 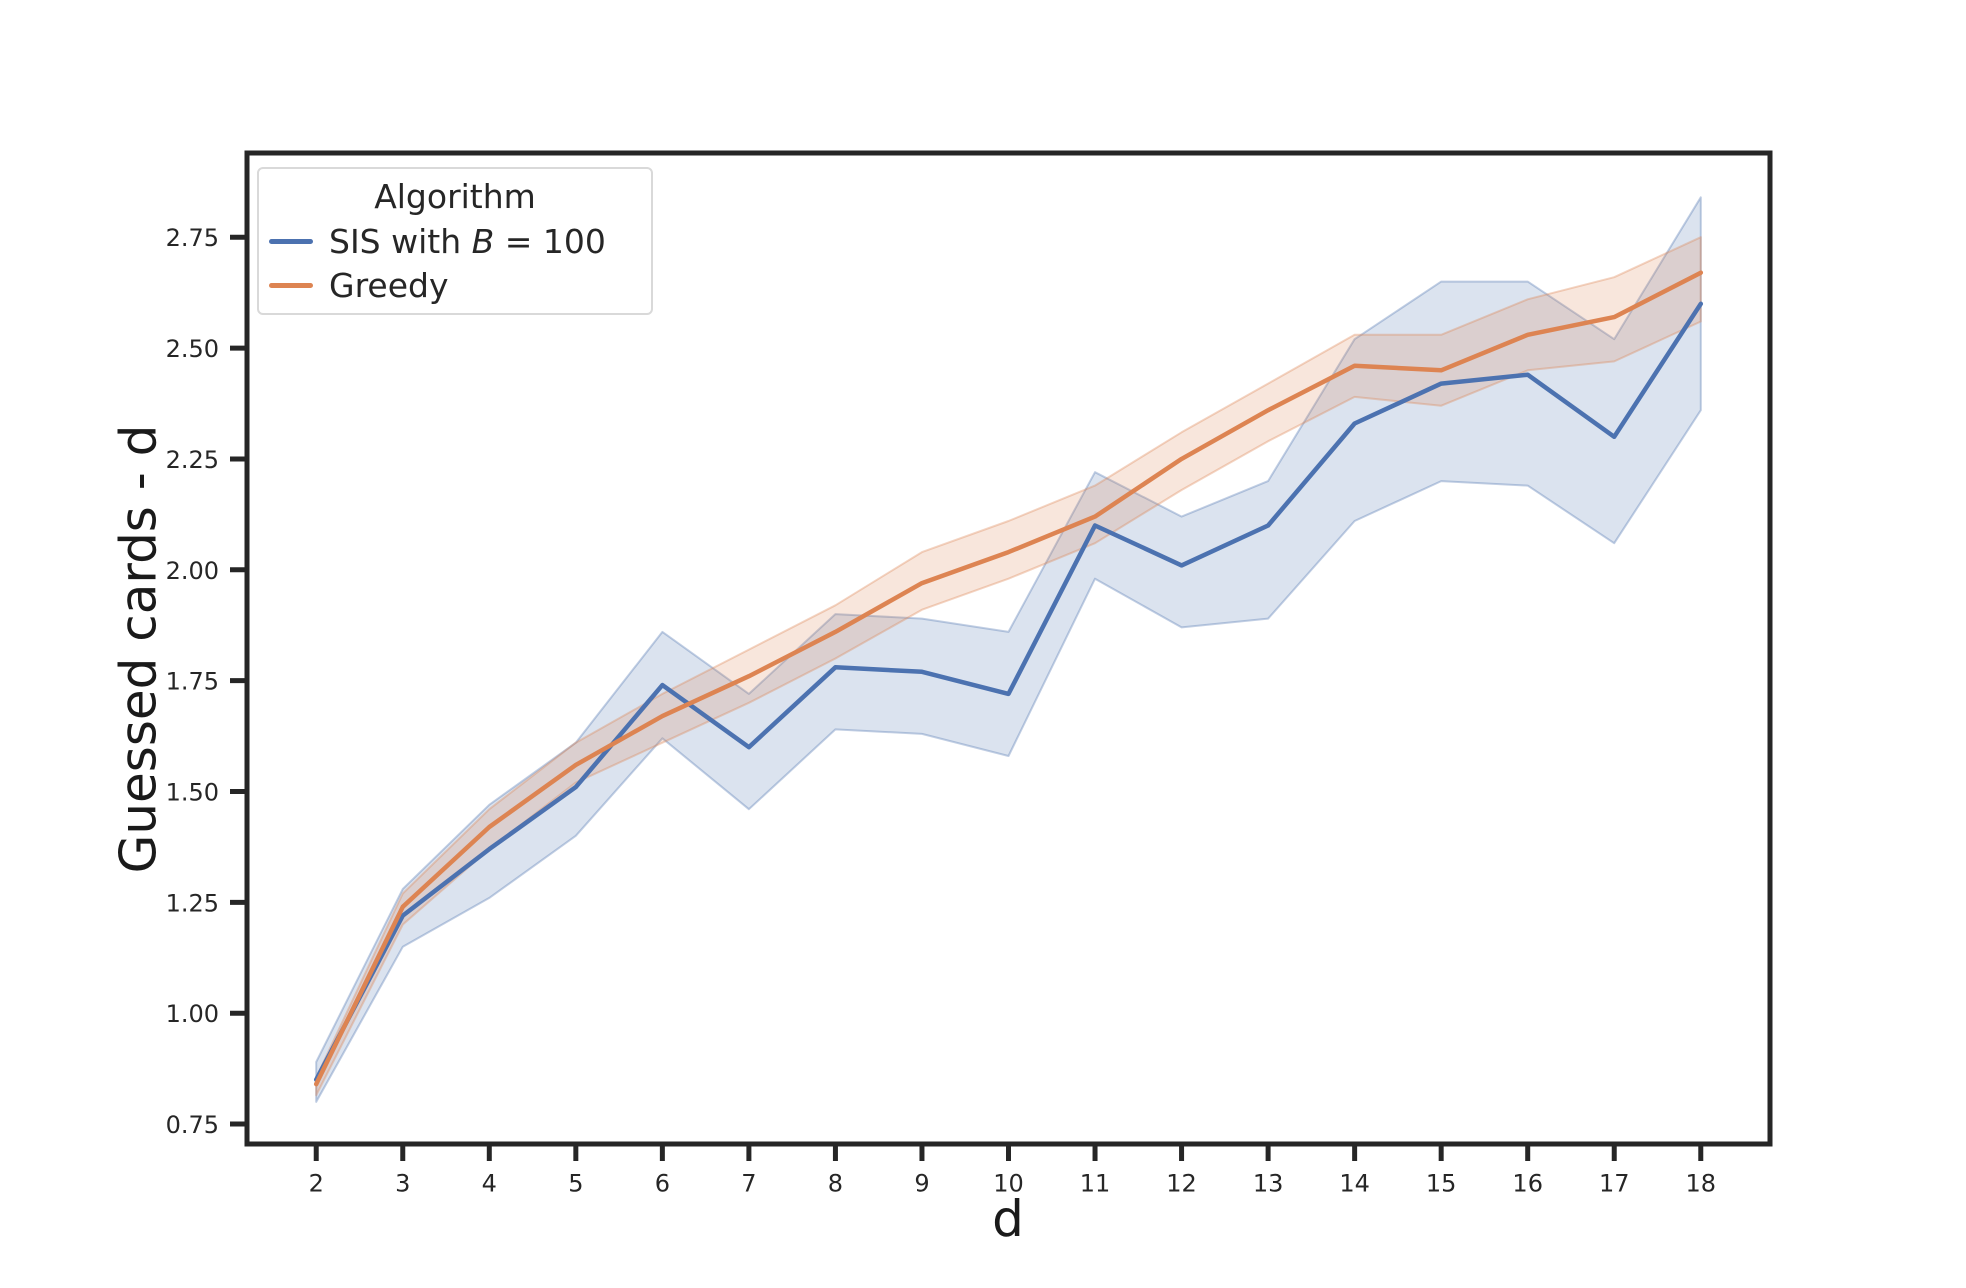 I want to click on y-tick-label: 1.50, so click(x=192, y=792).